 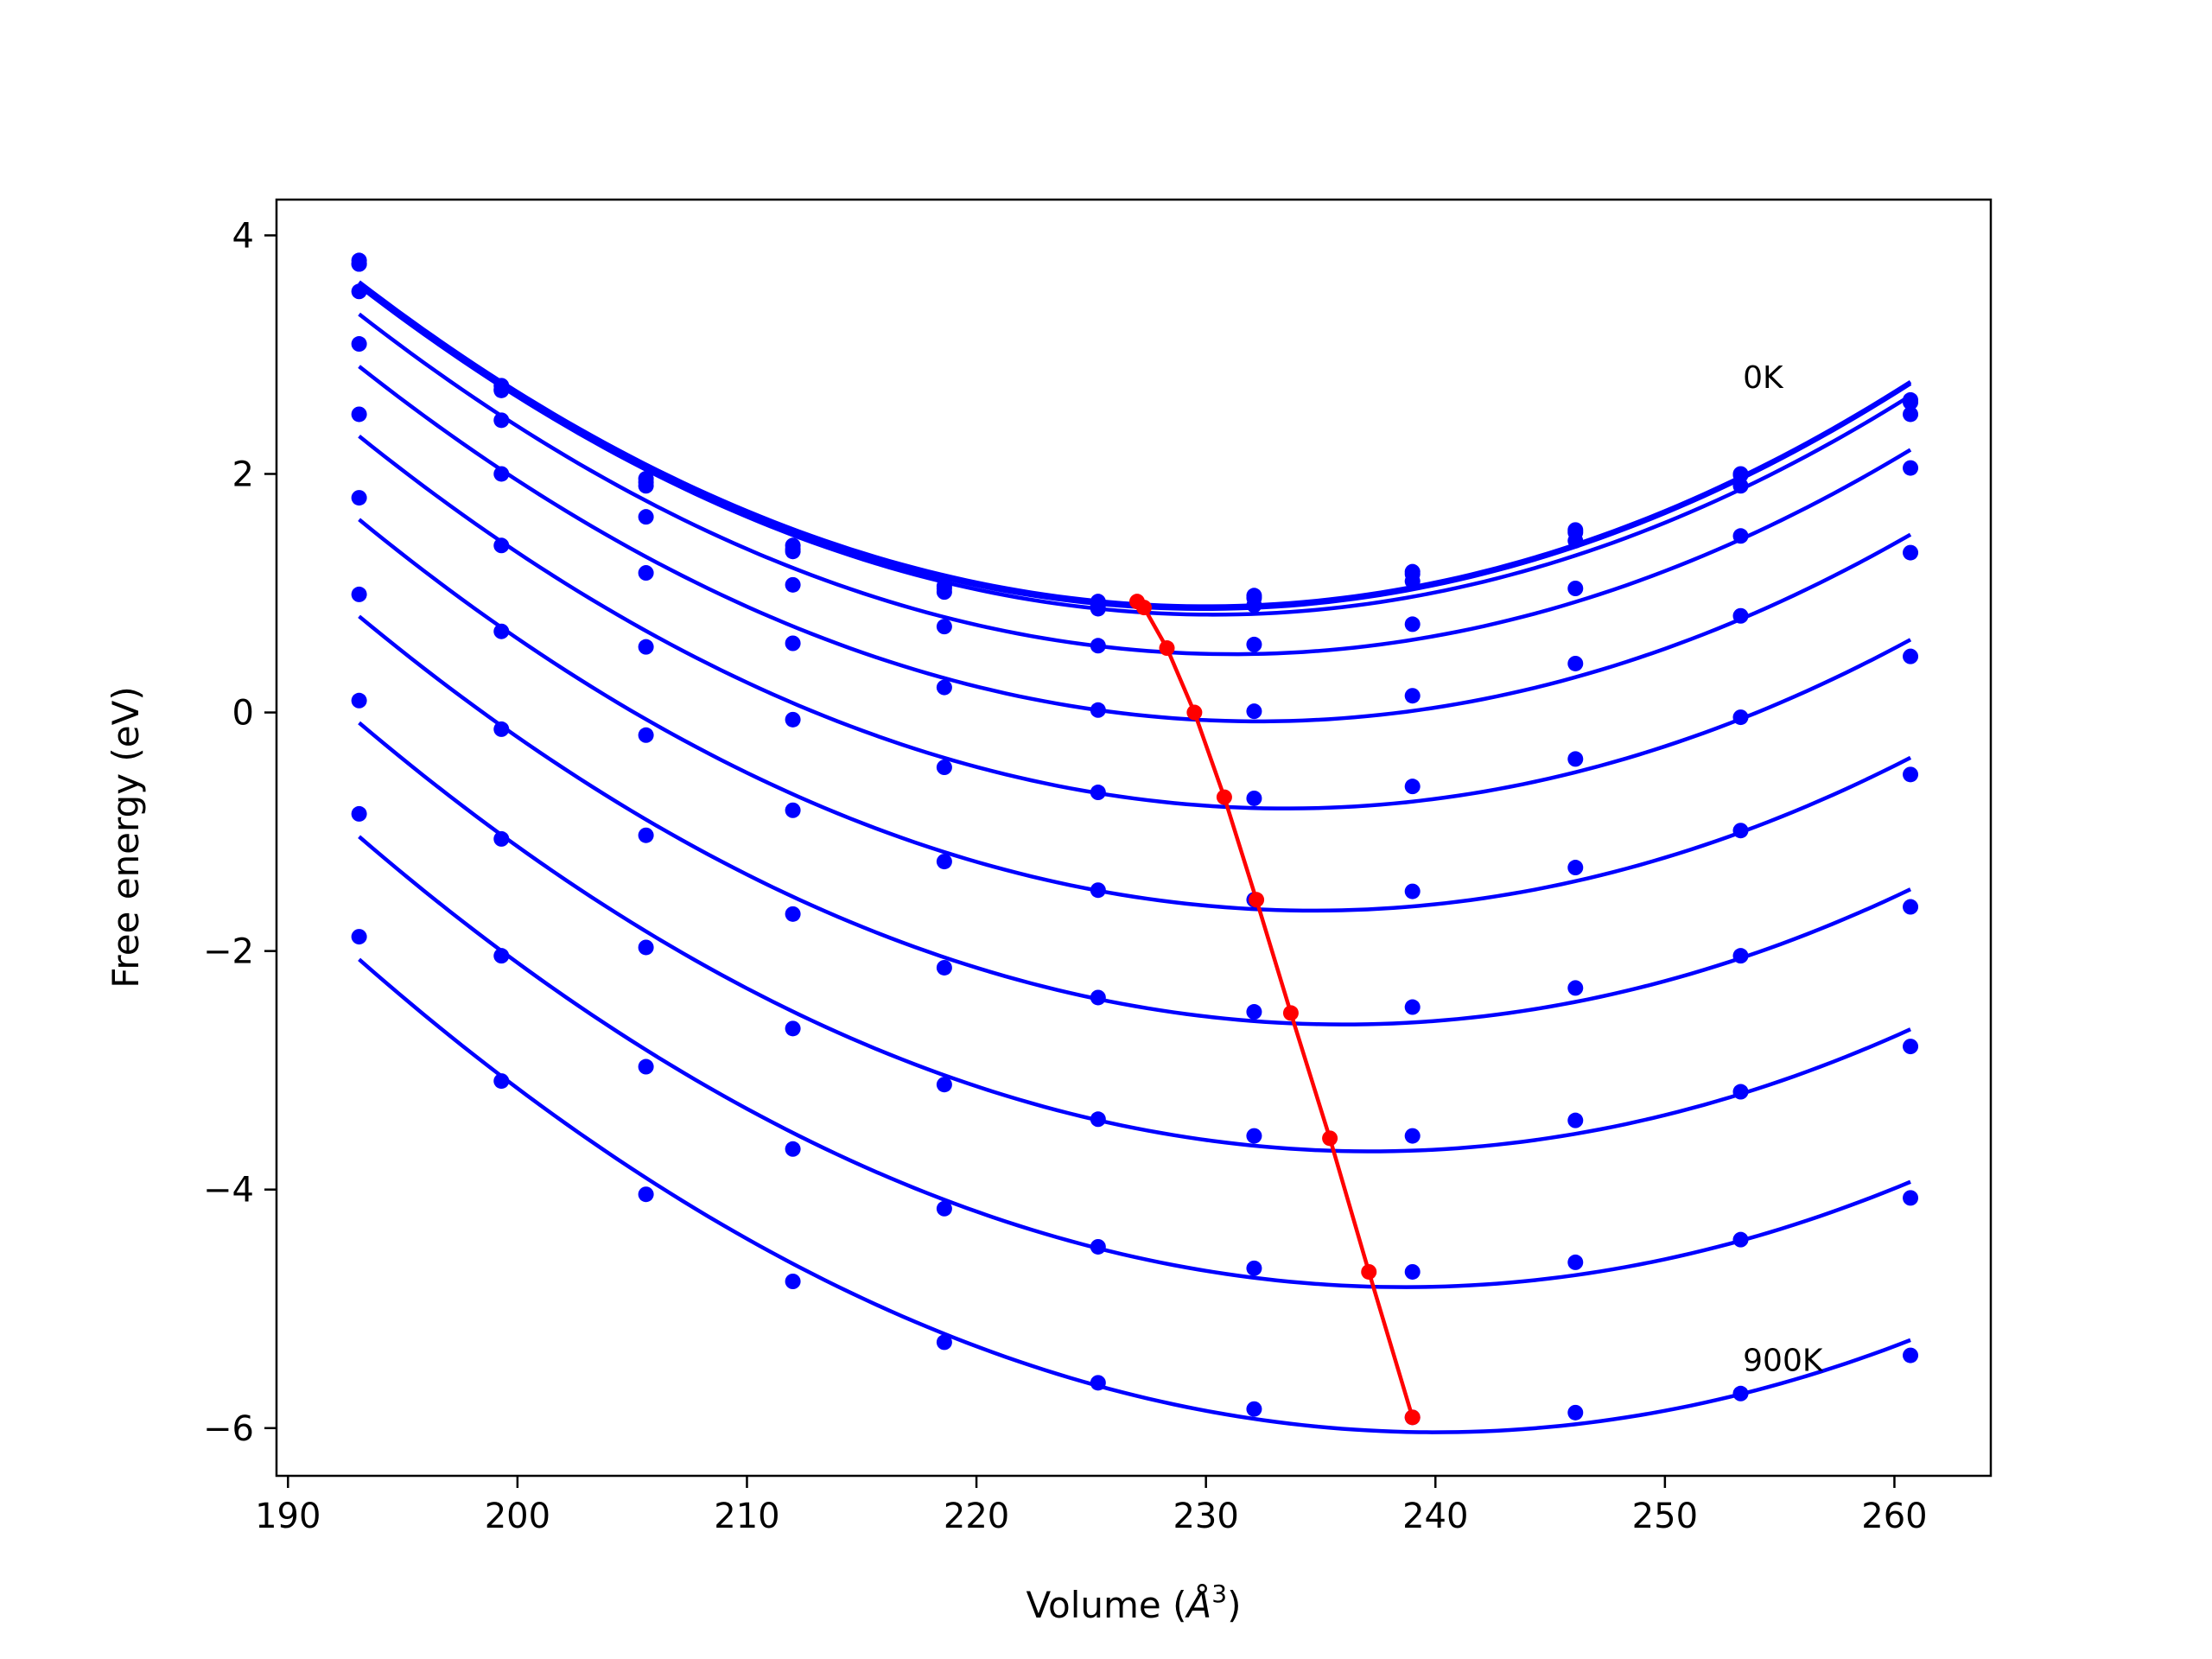 What do you see at coordinates (243, 714) in the screenshot?
I see `y-tick-label-2: 0` at bounding box center [243, 714].